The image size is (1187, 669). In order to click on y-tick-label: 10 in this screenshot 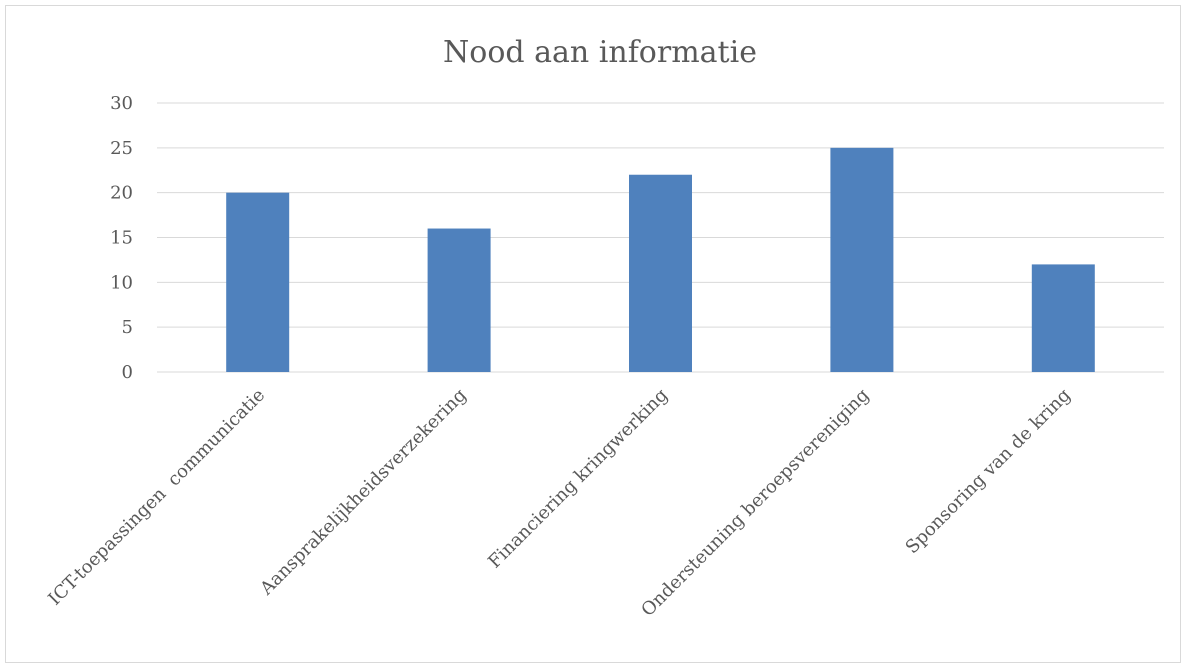, I will do `click(121, 282)`.